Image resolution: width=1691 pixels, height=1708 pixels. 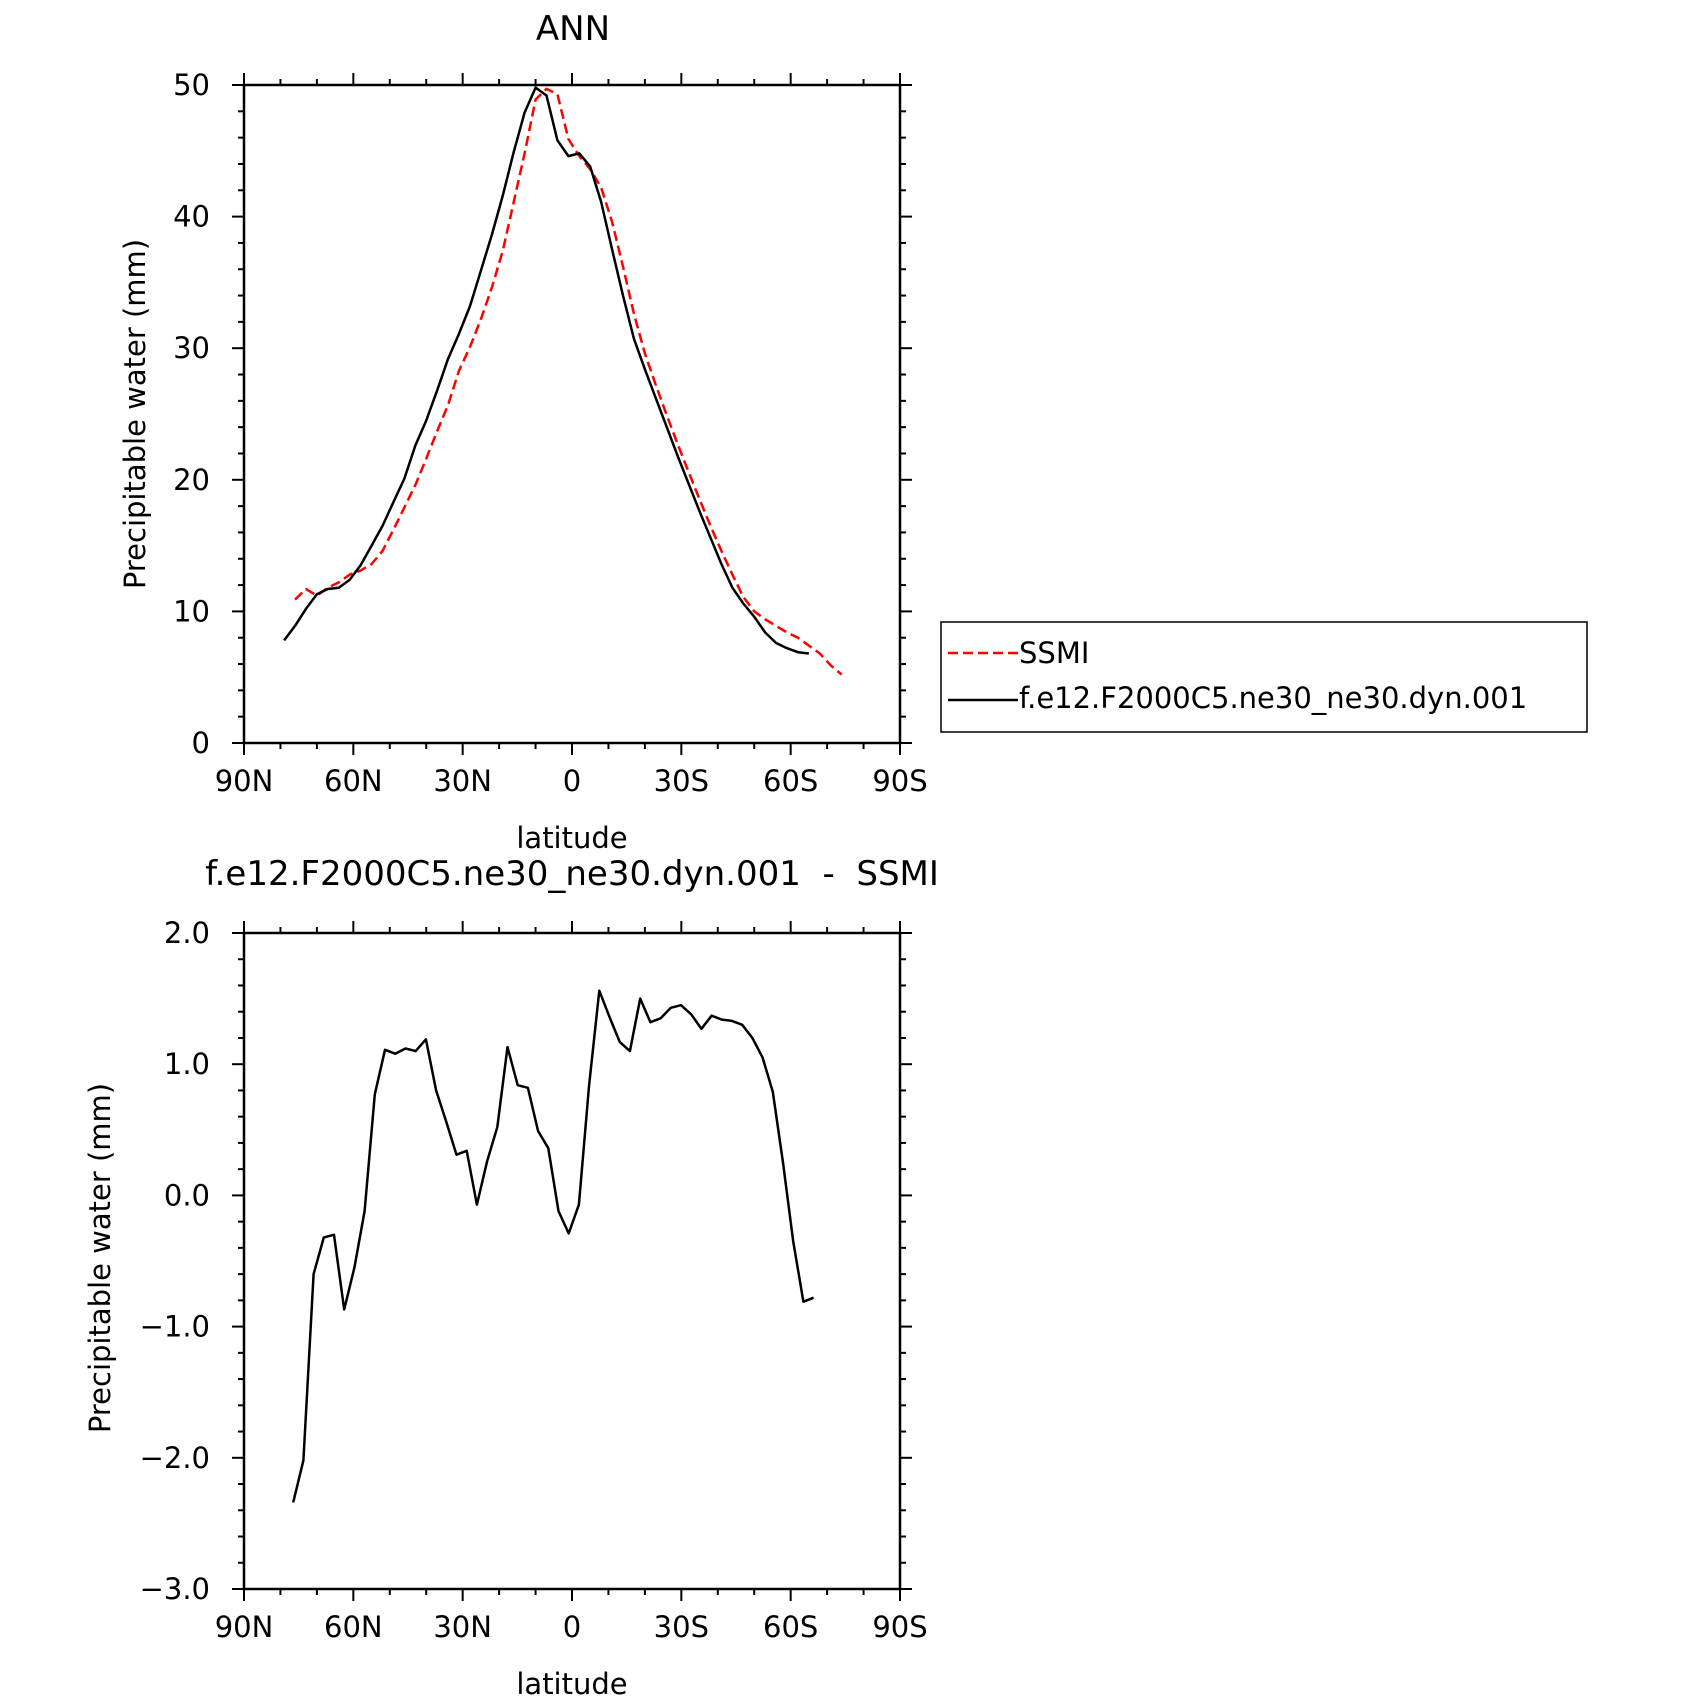 What do you see at coordinates (571, 1684) in the screenshot?
I see `bottom-panel-x-axis-label: latitude` at bounding box center [571, 1684].